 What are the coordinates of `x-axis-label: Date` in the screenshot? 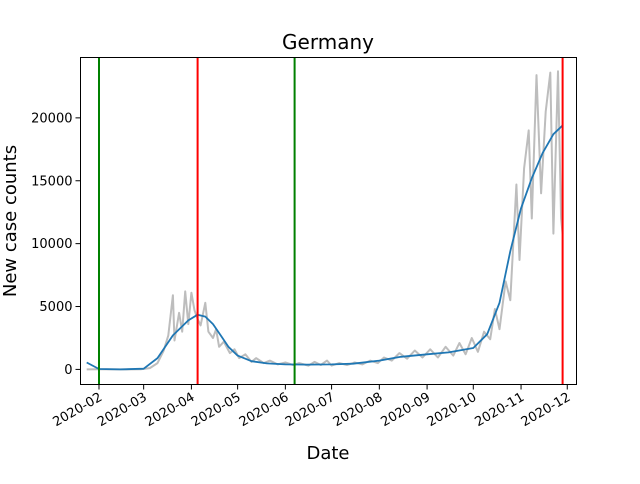 It's located at (327, 453).